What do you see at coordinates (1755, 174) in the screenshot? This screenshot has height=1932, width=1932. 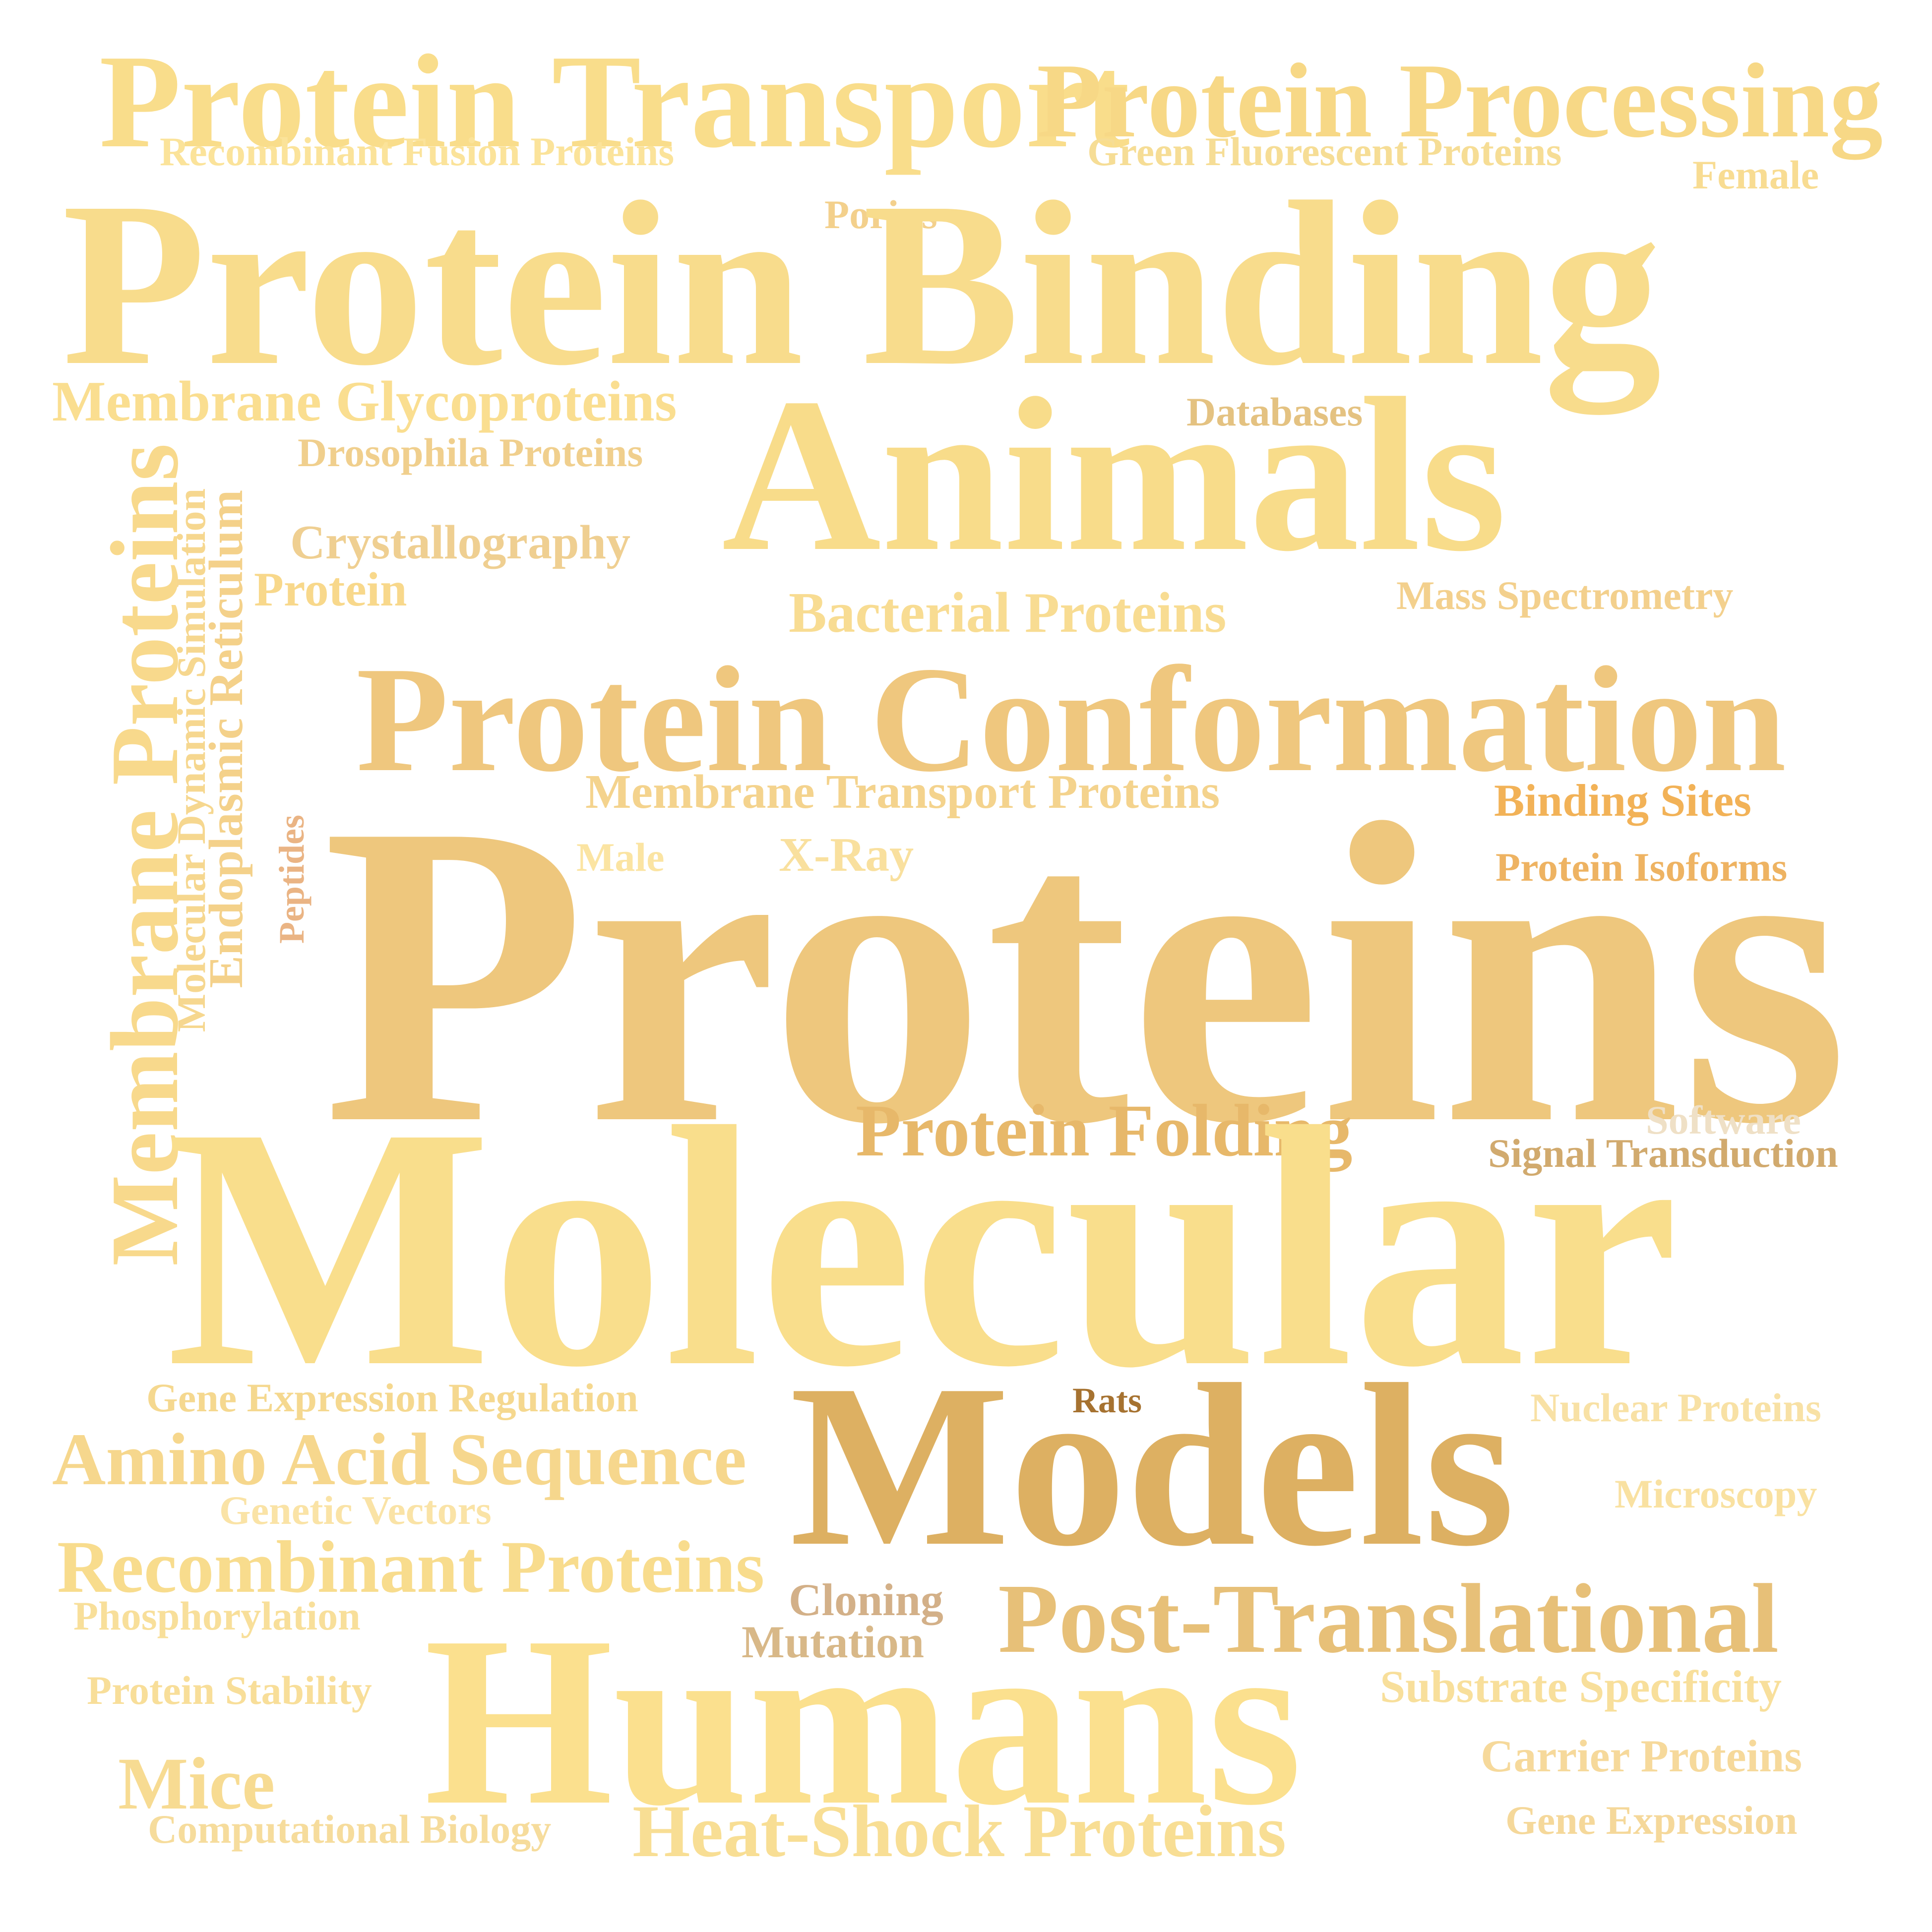 I see `word-female: Female` at bounding box center [1755, 174].